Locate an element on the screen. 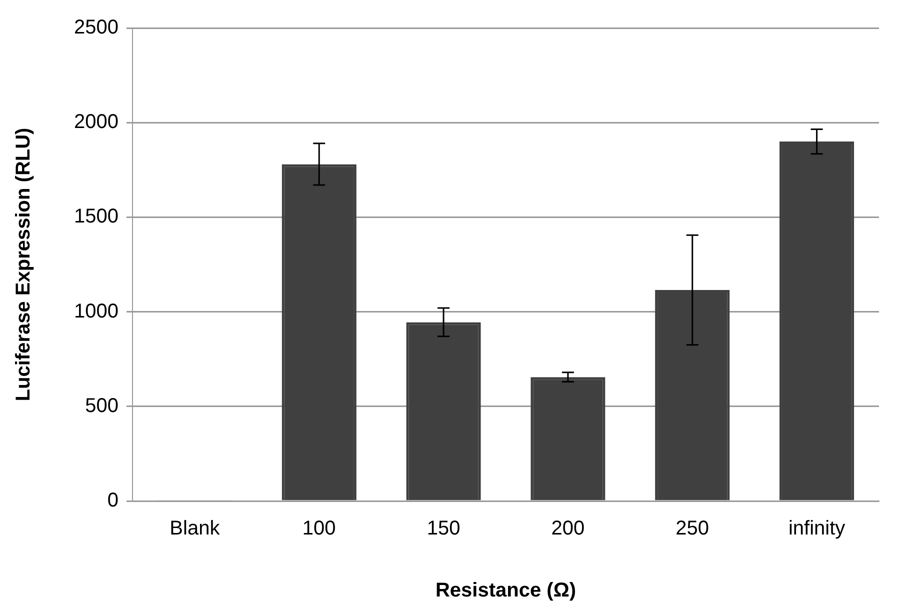 Image resolution: width=897 pixels, height=615 pixels. y-tick-label: 1500 is located at coordinates (96, 217).